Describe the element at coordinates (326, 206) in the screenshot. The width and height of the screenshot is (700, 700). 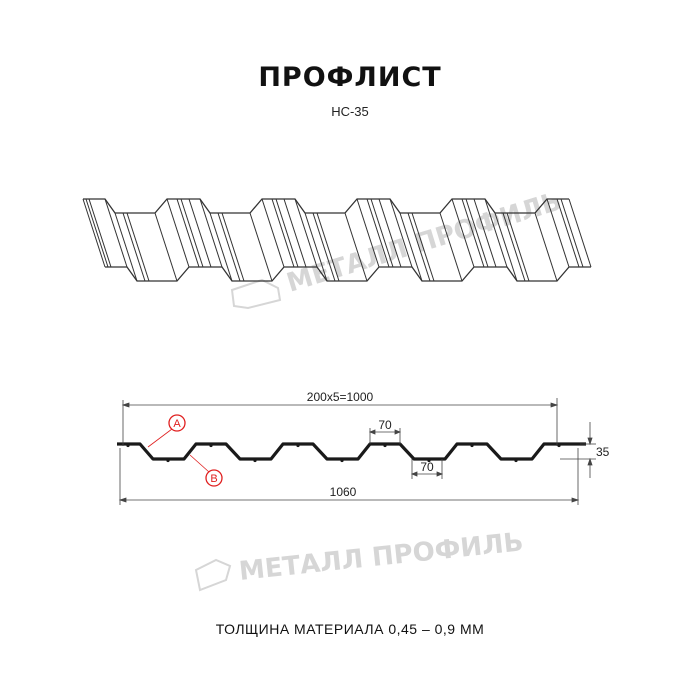
I see `sheet-top-edge` at that location.